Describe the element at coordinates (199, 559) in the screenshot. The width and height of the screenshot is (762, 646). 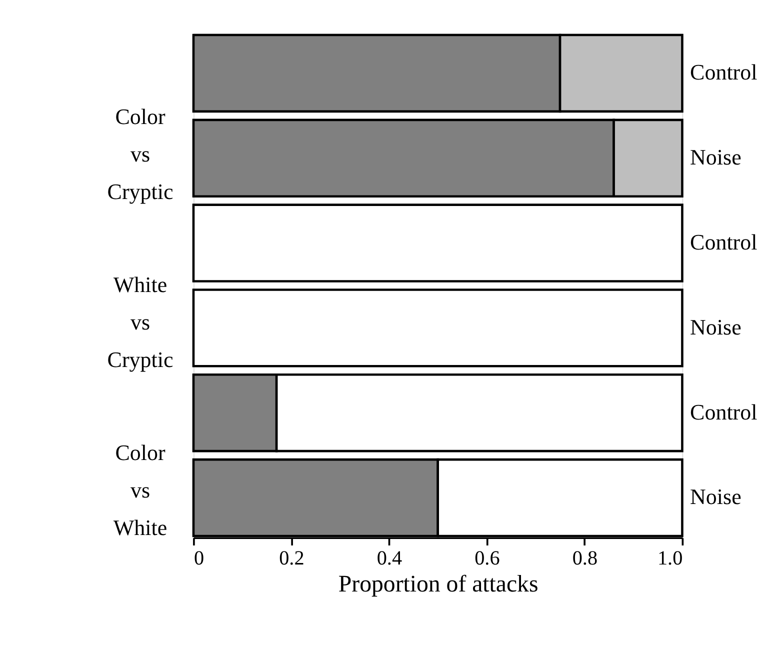
I see `x-tick-label: 0` at that location.